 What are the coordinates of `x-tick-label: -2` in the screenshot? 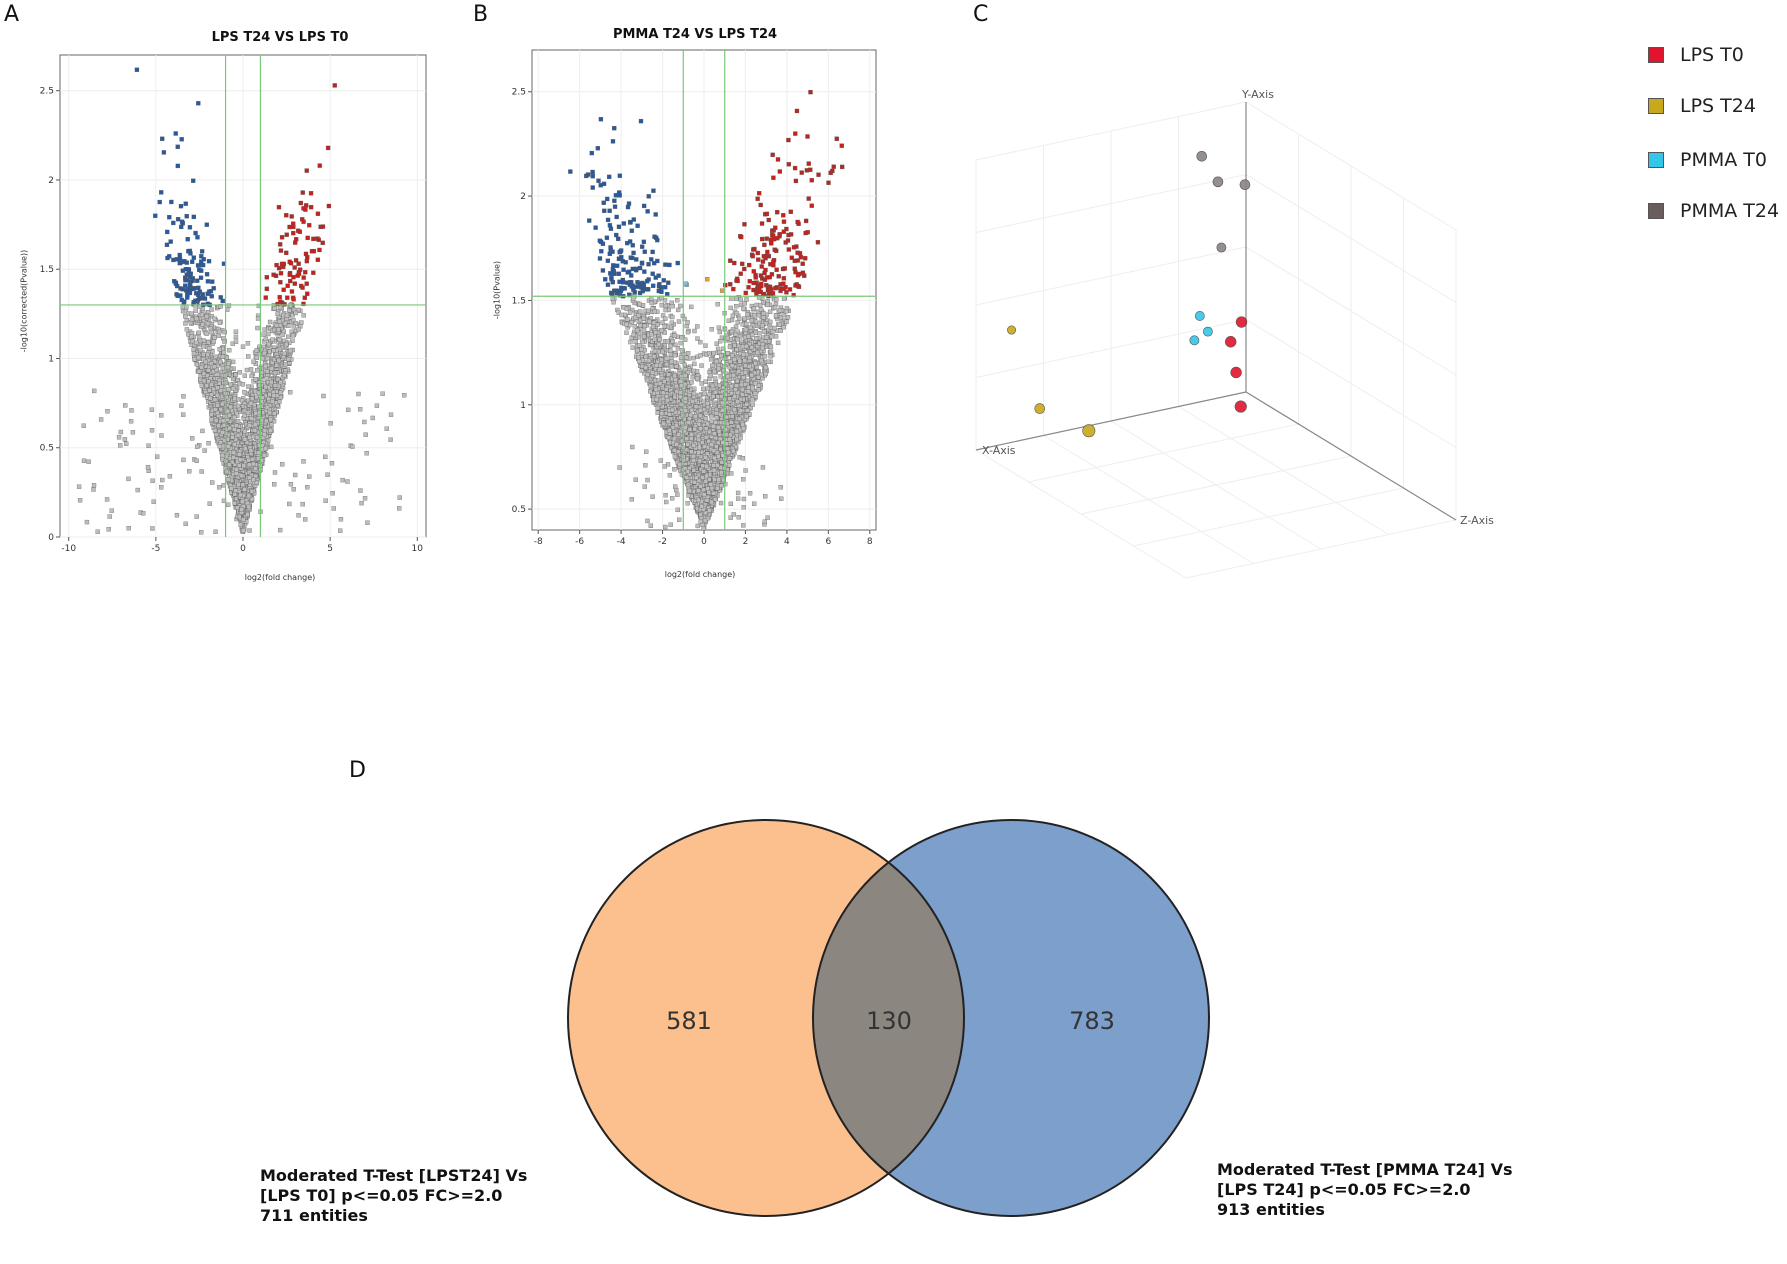 It's located at (662, 542).